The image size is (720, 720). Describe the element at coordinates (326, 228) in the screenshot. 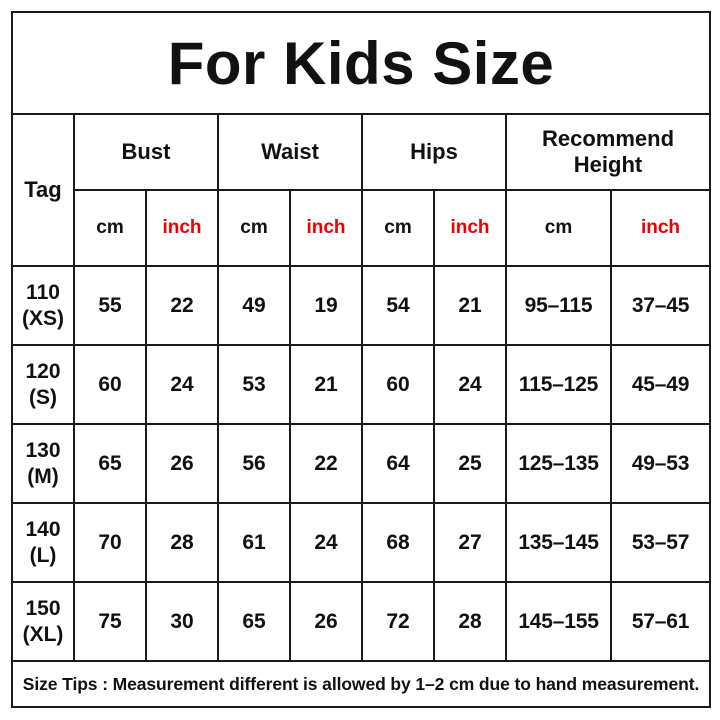

I see `header-unit-waist-inch: inch` at that location.